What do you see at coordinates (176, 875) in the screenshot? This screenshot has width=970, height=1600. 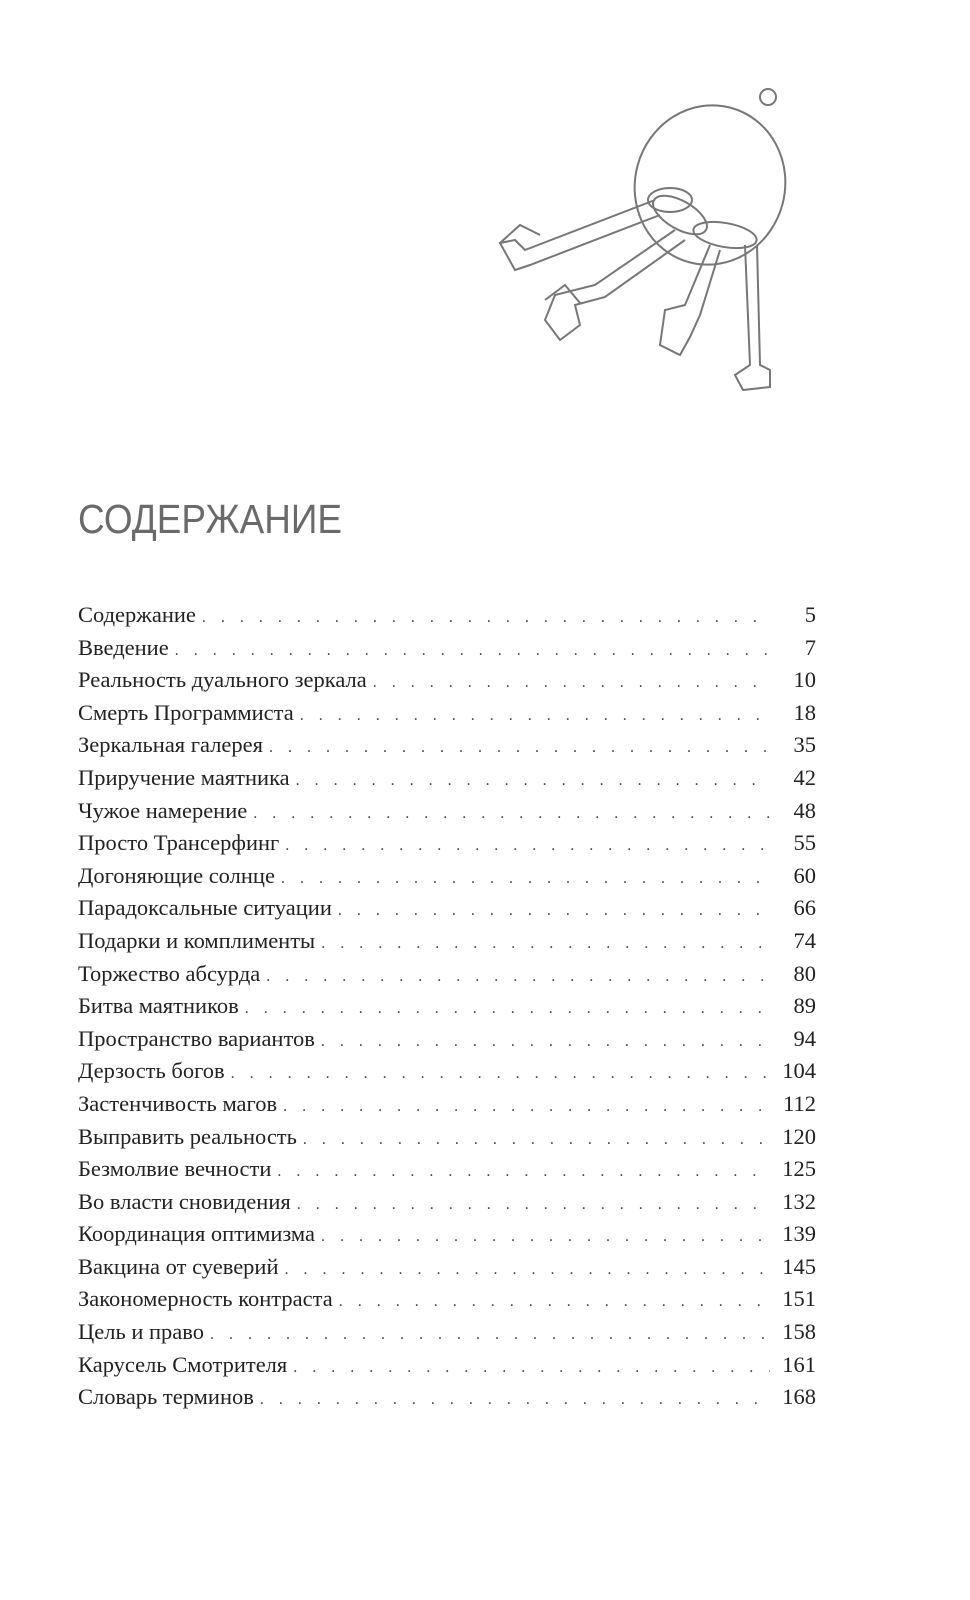 I see `toc-entry-title: Догоняющие солнце` at bounding box center [176, 875].